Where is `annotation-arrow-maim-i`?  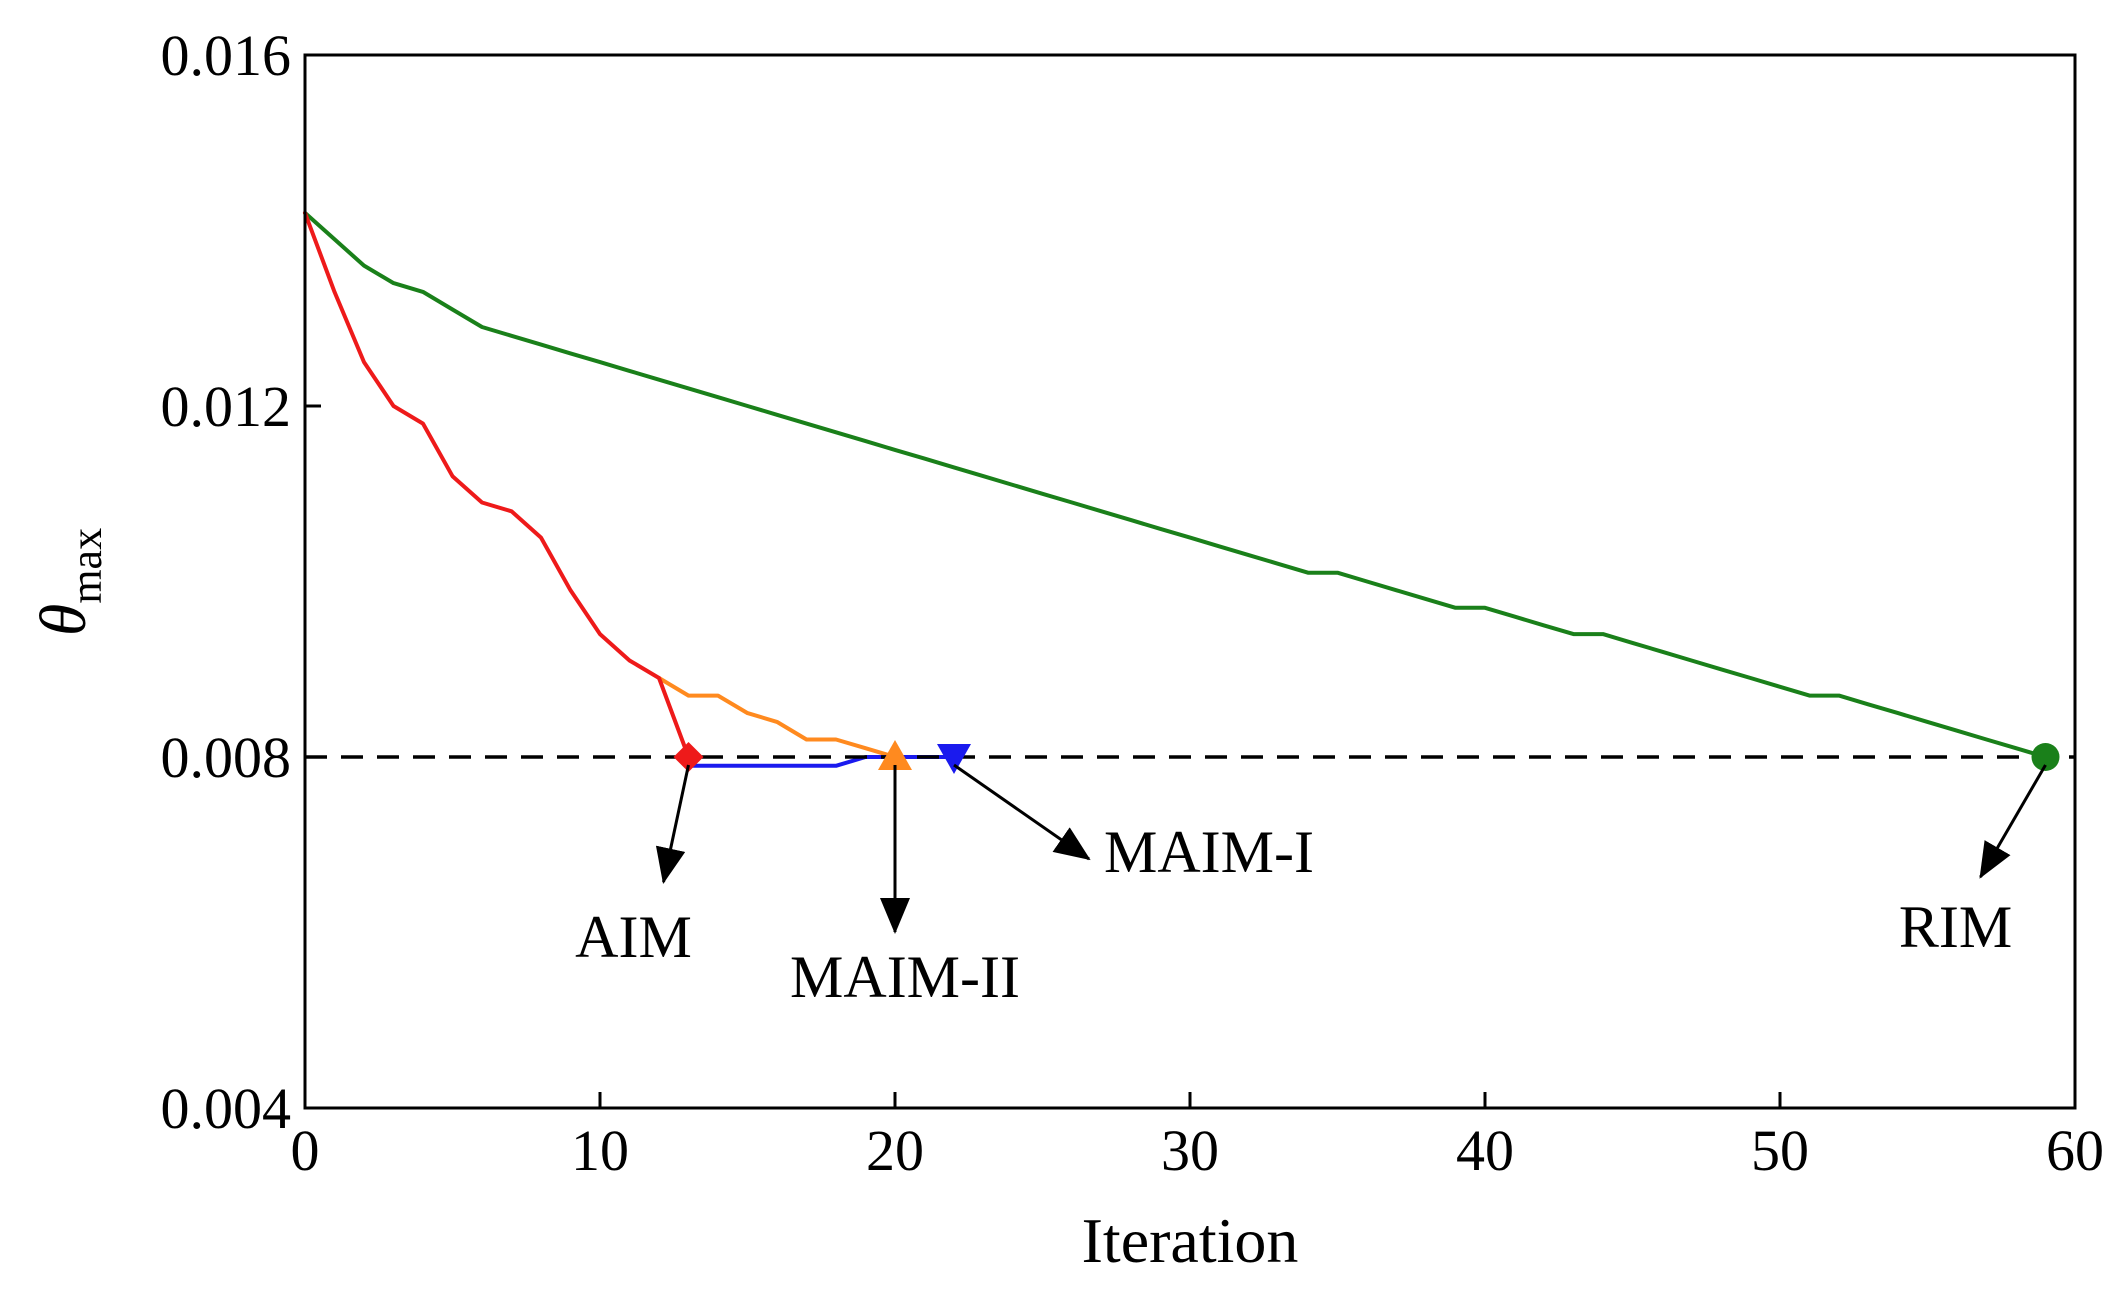 annotation-arrow-maim-i is located at coordinates (1022, 812).